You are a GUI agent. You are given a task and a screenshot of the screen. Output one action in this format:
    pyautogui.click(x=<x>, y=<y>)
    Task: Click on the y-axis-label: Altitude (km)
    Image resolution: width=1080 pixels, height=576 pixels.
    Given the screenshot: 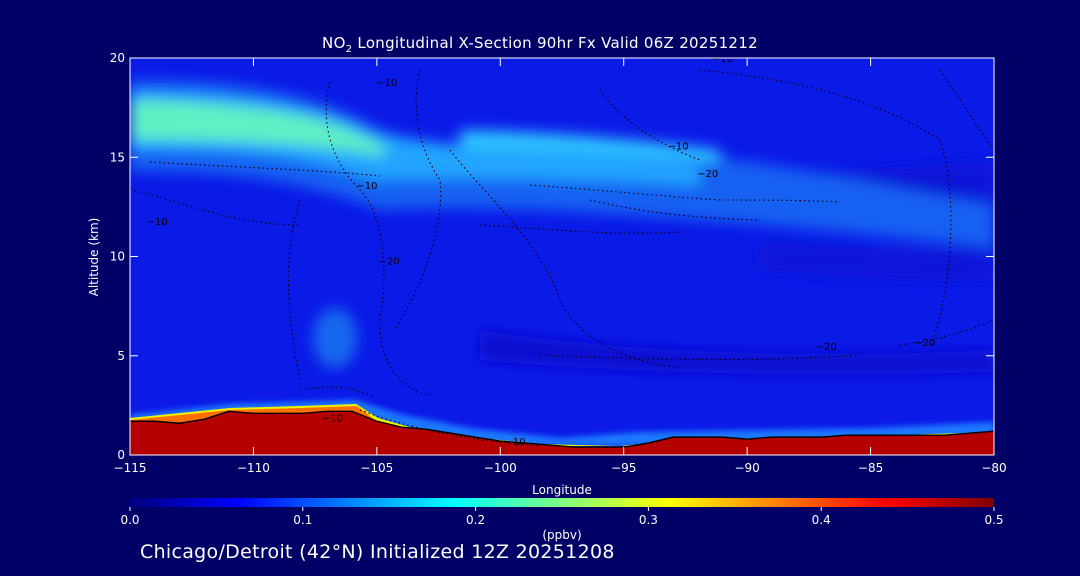 What is the action you would take?
    pyautogui.click(x=94, y=257)
    